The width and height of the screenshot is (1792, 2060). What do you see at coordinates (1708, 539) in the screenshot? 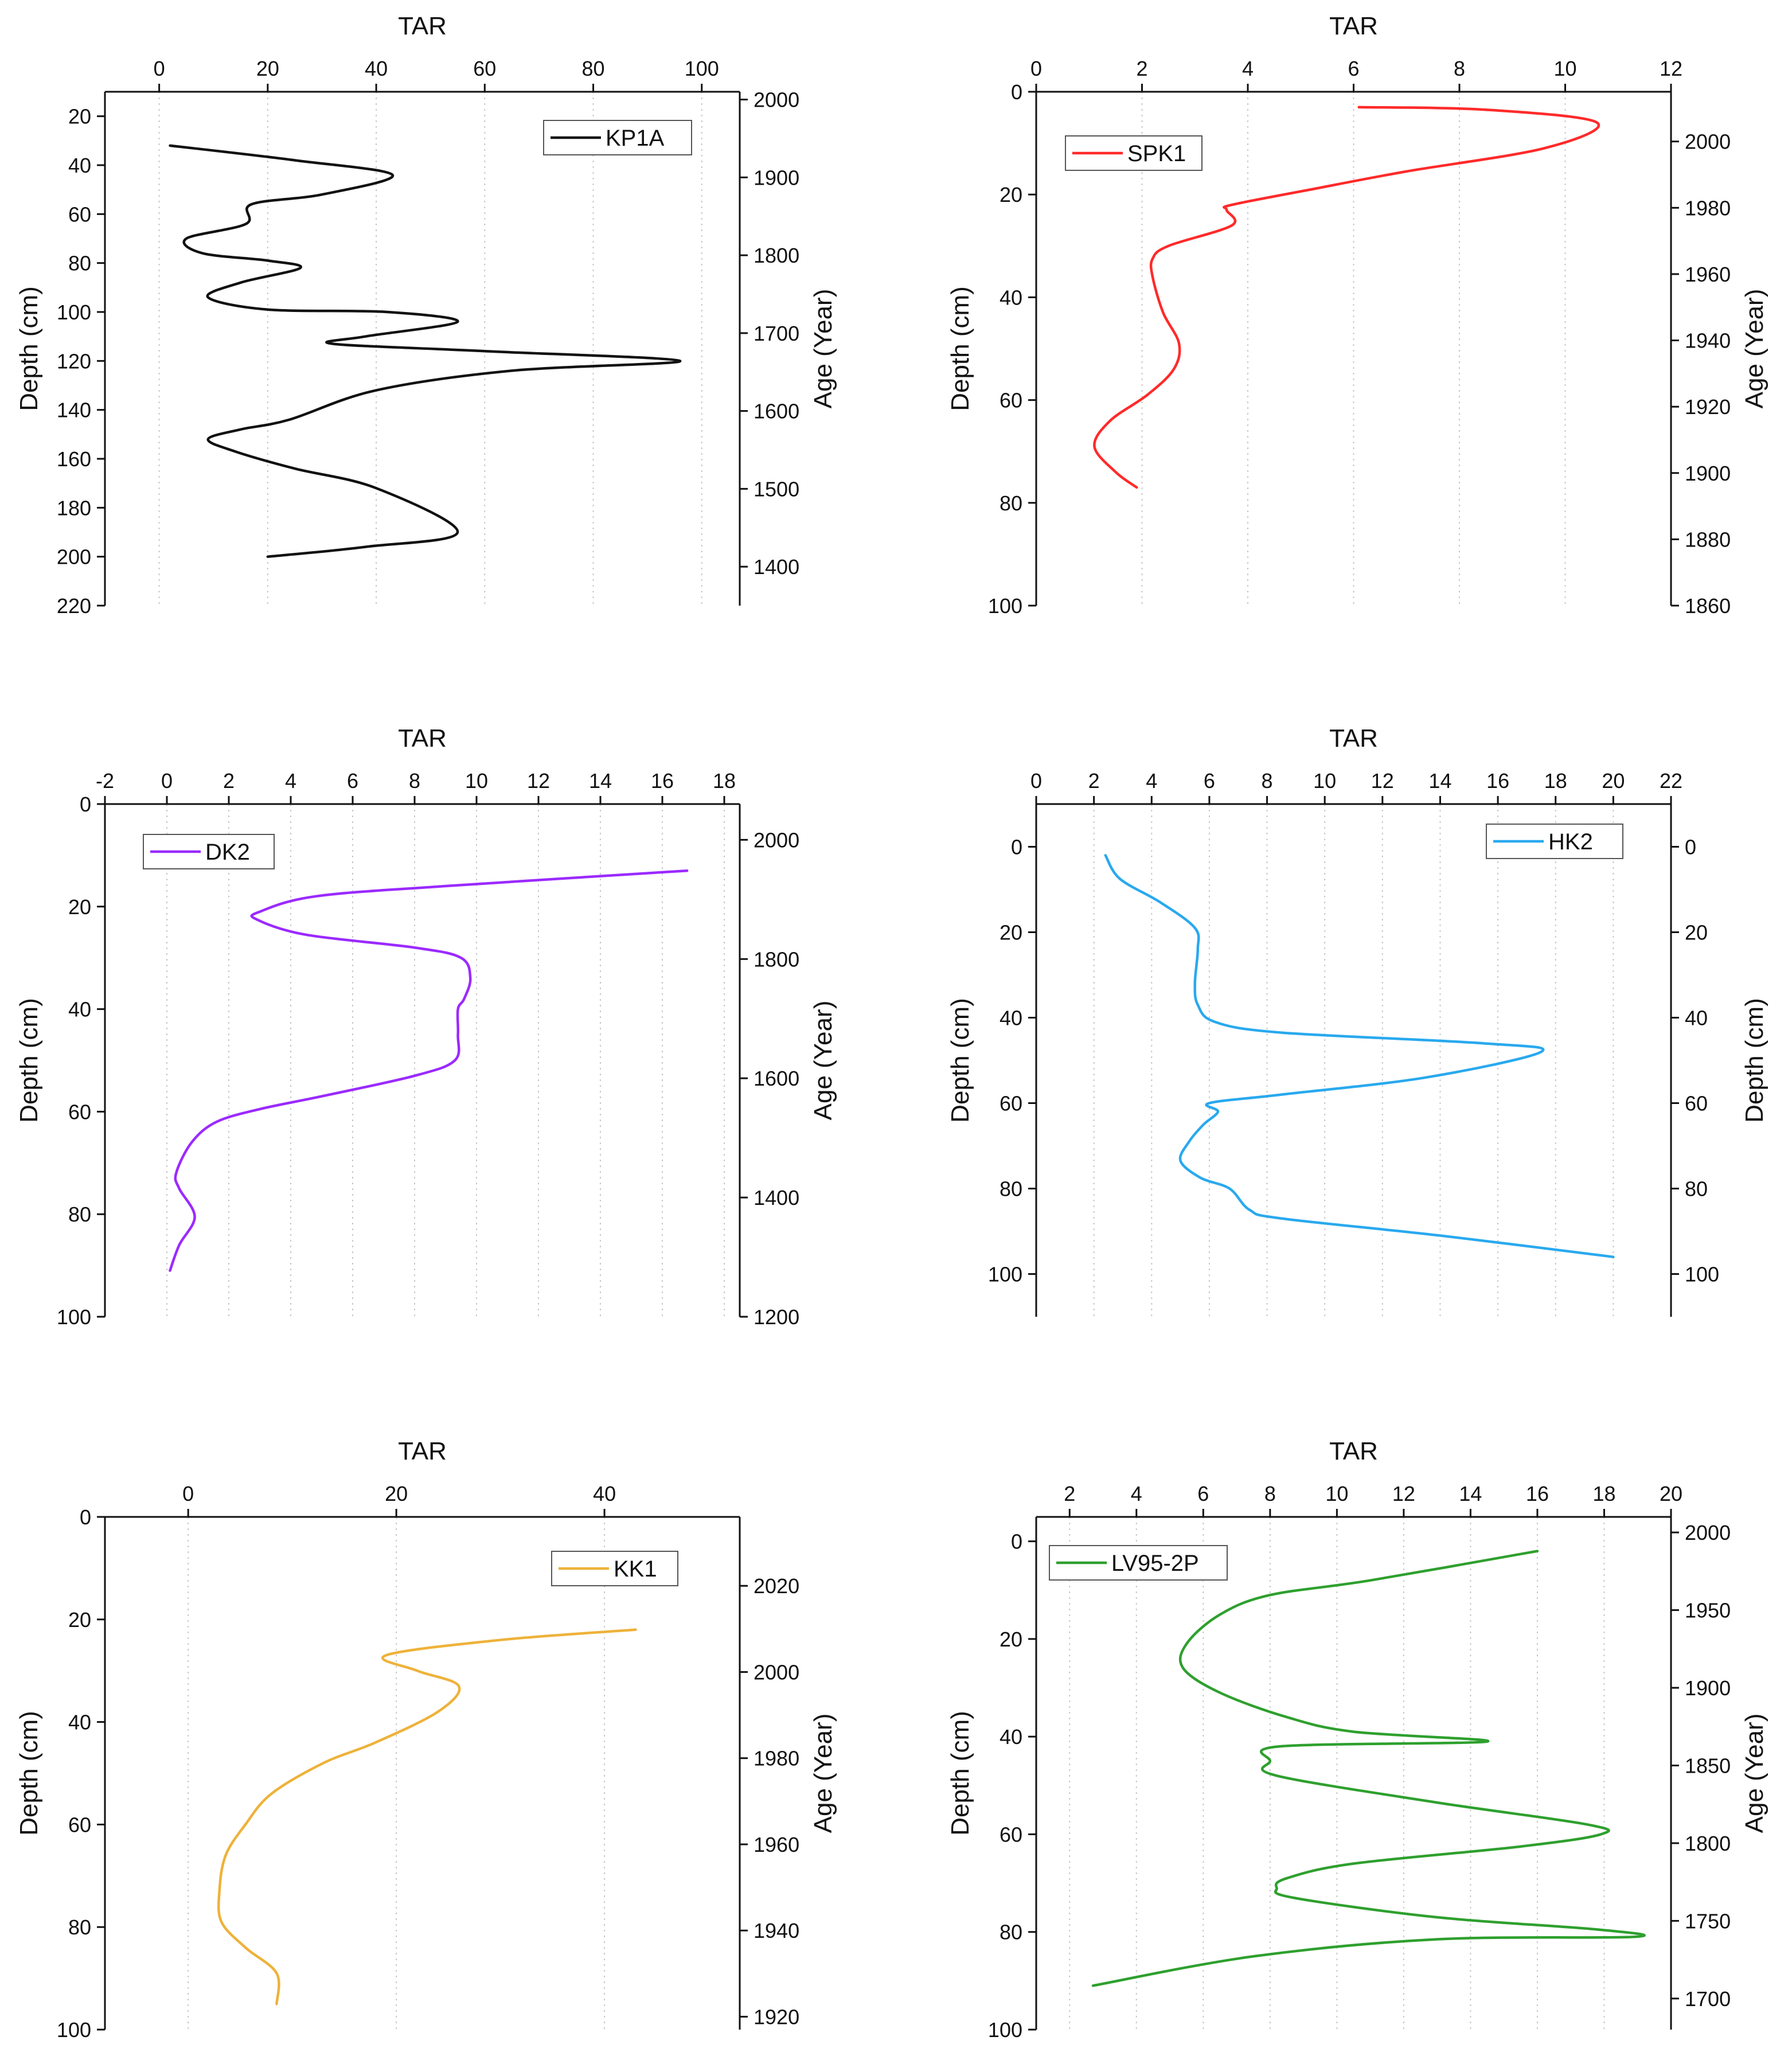
I see `y2-tick-label: 1880` at bounding box center [1708, 539].